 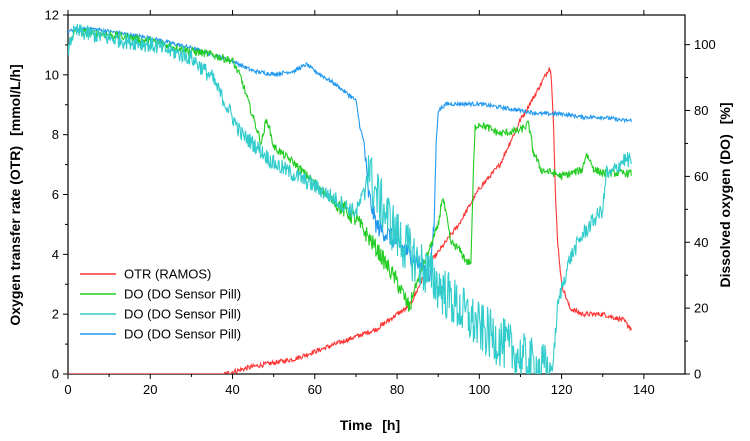 What do you see at coordinates (232, 389) in the screenshot?
I see `x-tick-label: 40` at bounding box center [232, 389].